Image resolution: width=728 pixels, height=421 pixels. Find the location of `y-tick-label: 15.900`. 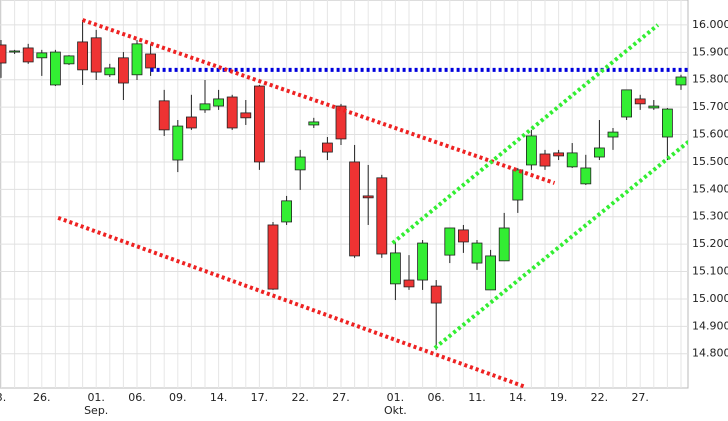

y-tick-label: 15.900 is located at coordinates (710, 51).